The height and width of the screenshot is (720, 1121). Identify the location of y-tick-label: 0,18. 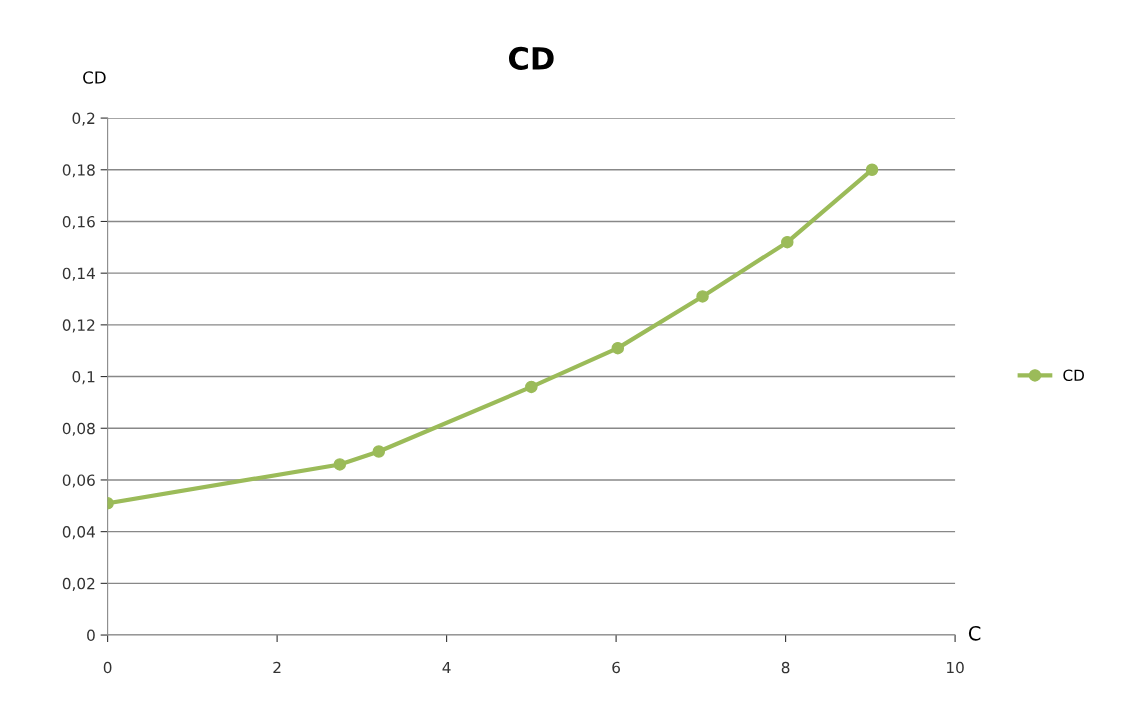
(78, 171).